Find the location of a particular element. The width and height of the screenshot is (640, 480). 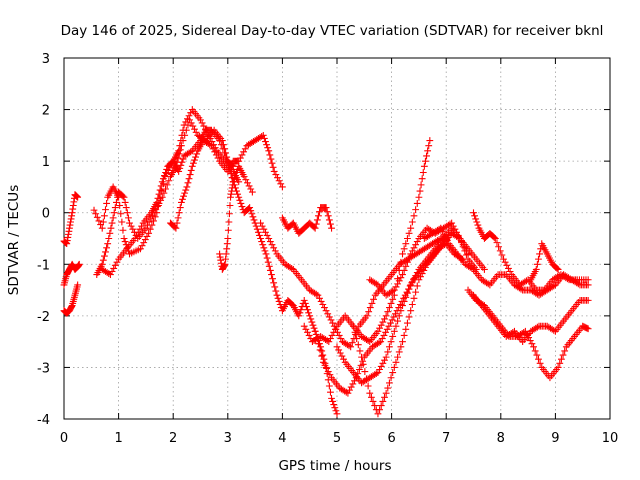

y-tick-label: 2 is located at coordinates (46, 111).